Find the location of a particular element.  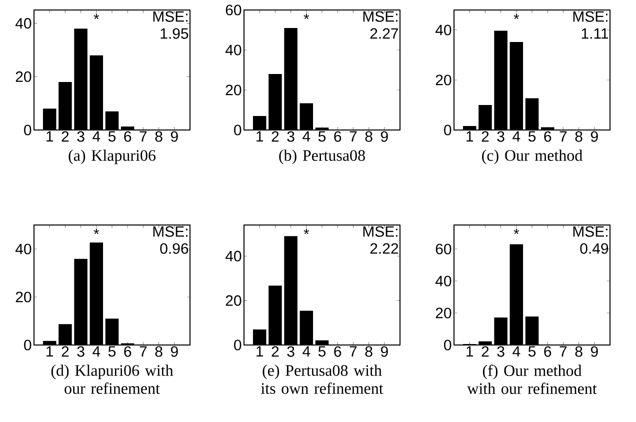

text: (c) Our method is located at coordinates (532, 157).